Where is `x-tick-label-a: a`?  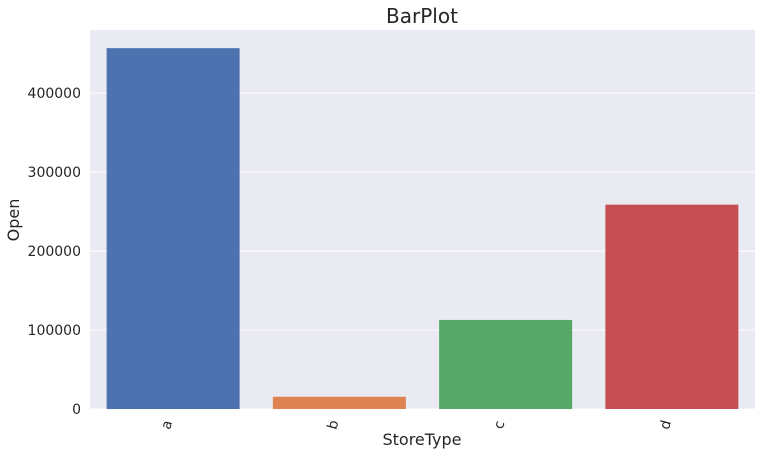
x-tick-label-a: a is located at coordinates (167, 425).